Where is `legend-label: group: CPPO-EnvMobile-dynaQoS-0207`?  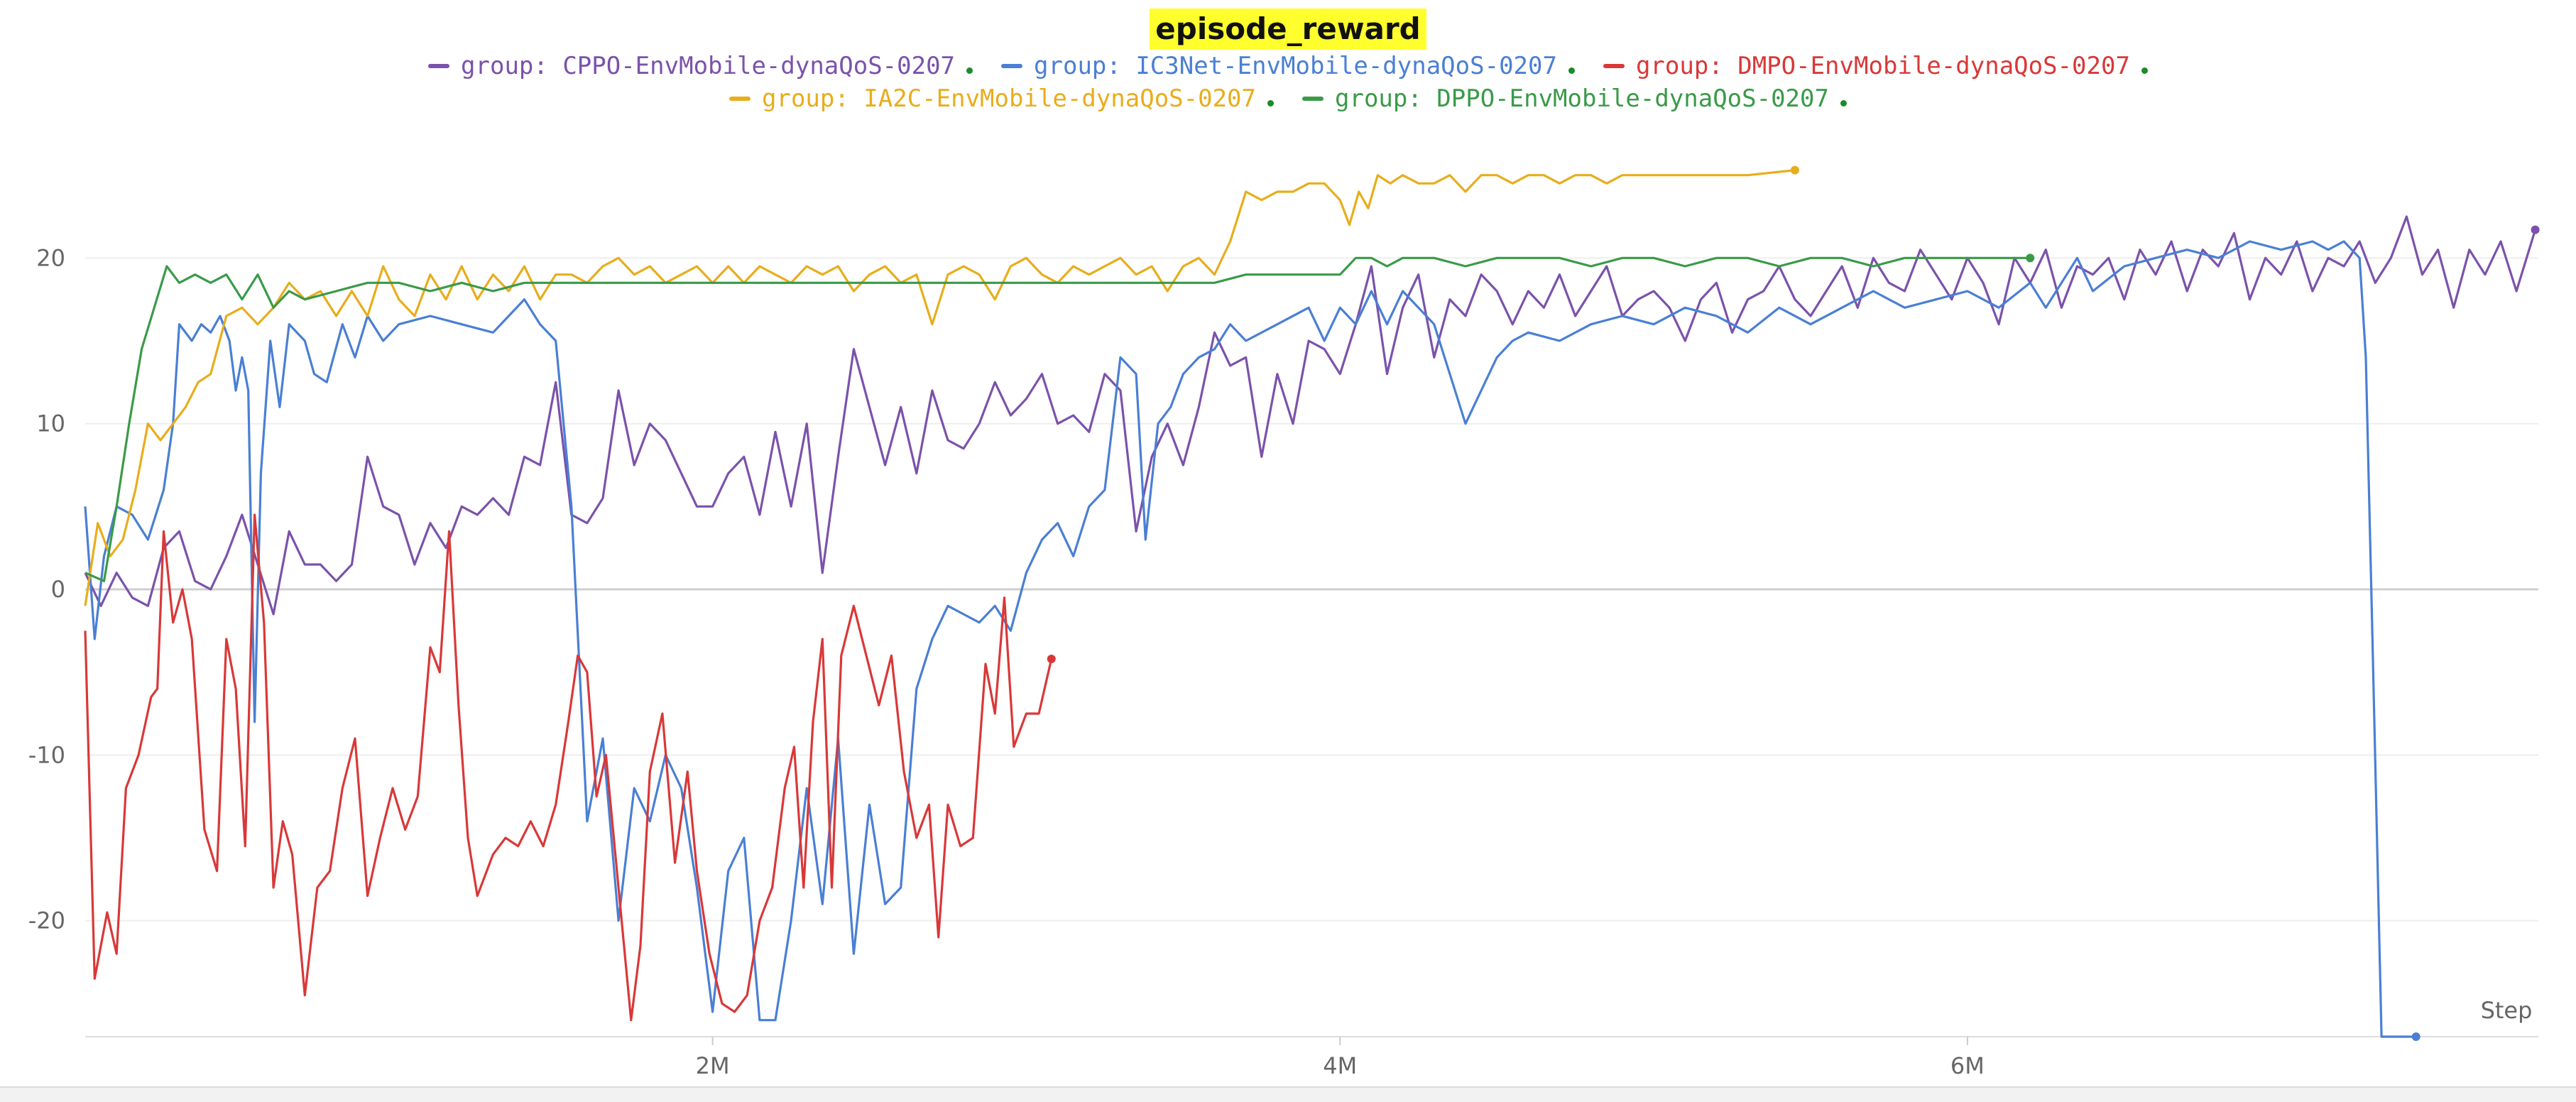 legend-label: group: CPPO-EnvMobile-dynaQoS-0207 is located at coordinates (708, 66).